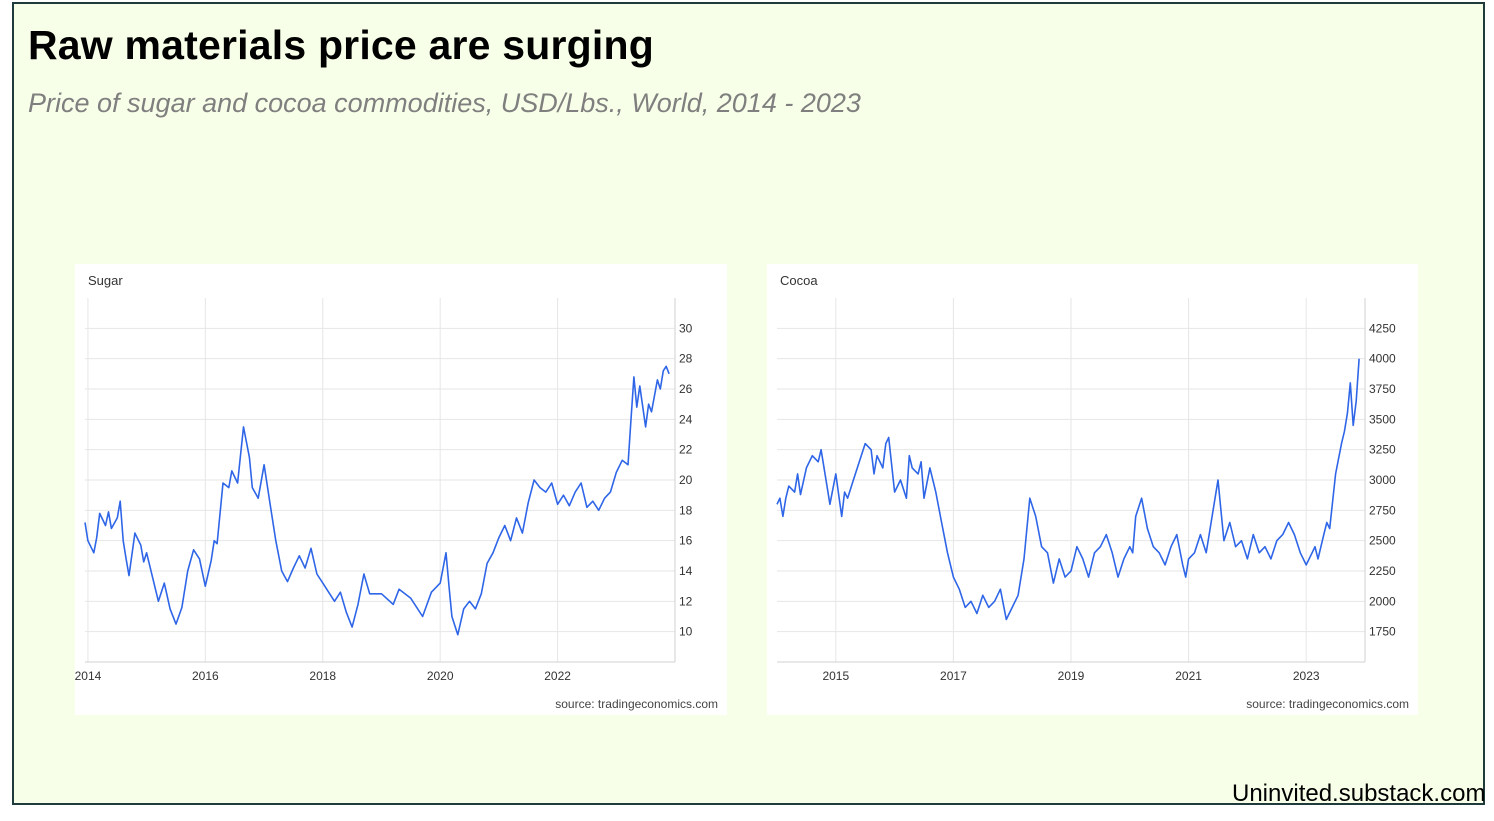  Describe the element at coordinates (1382, 450) in the screenshot. I see `cocoa-y-tick-label: 3250` at that location.